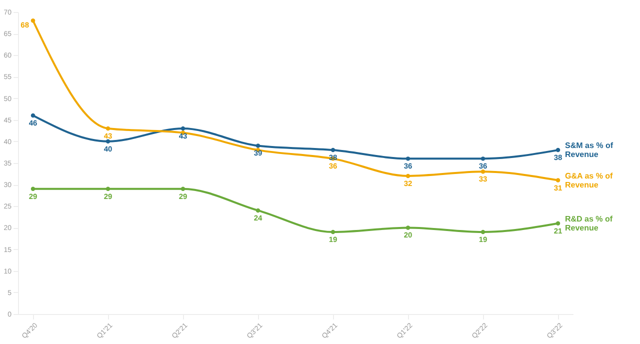 The image size is (640, 344). Describe the element at coordinates (589, 223) in the screenshot. I see `series-label: R&D as % of Revenue` at that location.